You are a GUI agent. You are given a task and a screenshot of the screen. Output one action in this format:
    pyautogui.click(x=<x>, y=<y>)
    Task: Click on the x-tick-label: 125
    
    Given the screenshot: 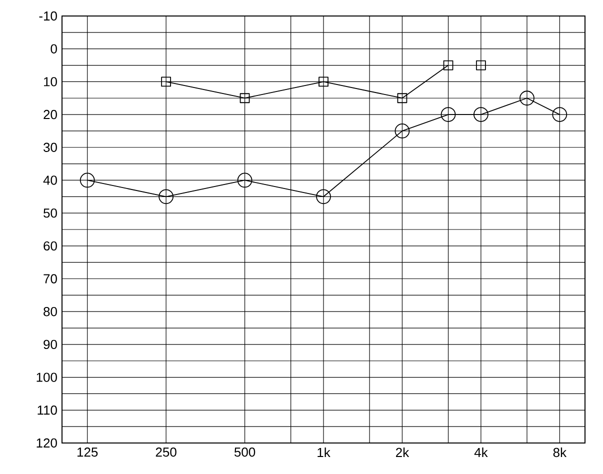 What is the action you would take?
    pyautogui.click(x=87, y=452)
    